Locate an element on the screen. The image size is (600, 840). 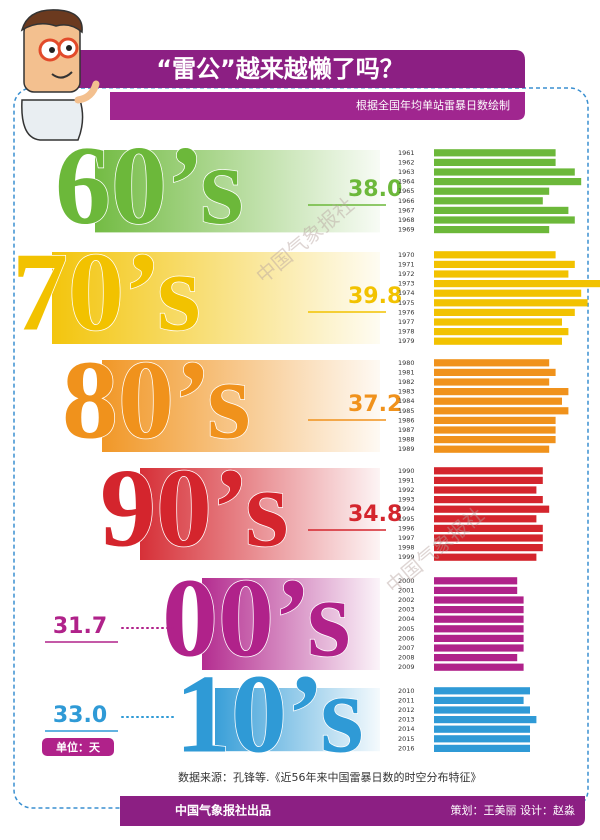
year-label: 1992 is located at coordinates (406, 490).